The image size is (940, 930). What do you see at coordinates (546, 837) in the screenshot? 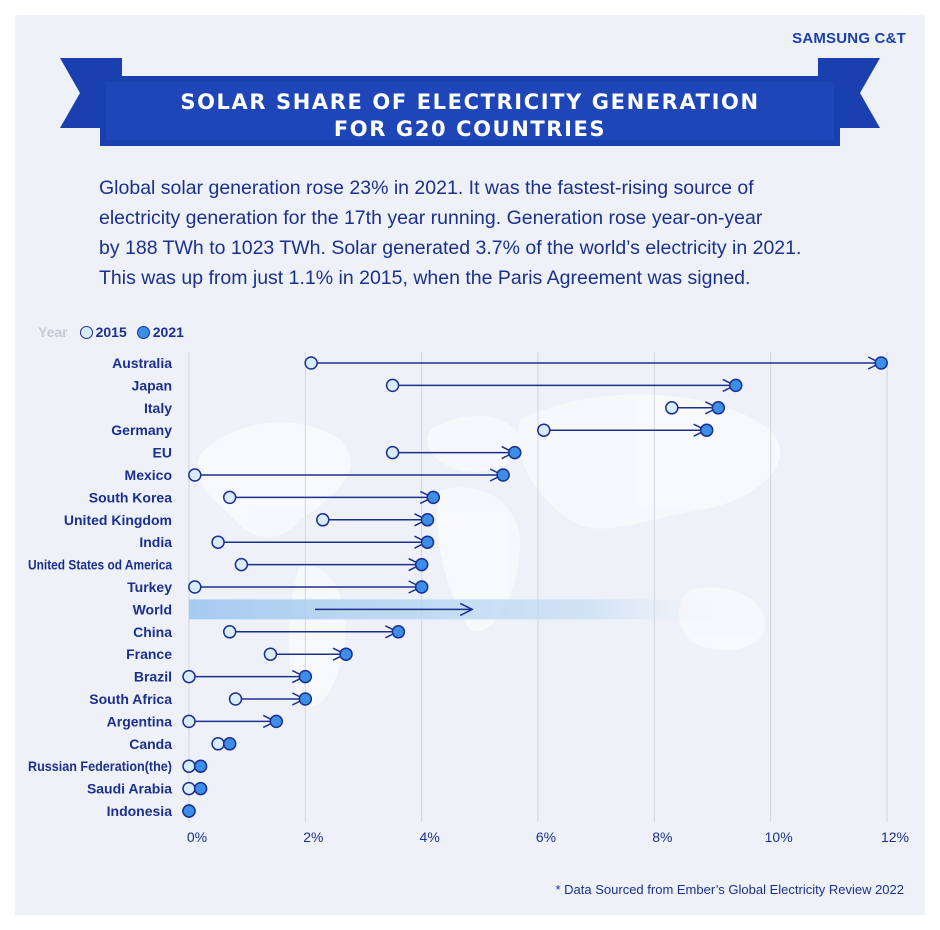
I see `x-tick-label: 6%` at bounding box center [546, 837].